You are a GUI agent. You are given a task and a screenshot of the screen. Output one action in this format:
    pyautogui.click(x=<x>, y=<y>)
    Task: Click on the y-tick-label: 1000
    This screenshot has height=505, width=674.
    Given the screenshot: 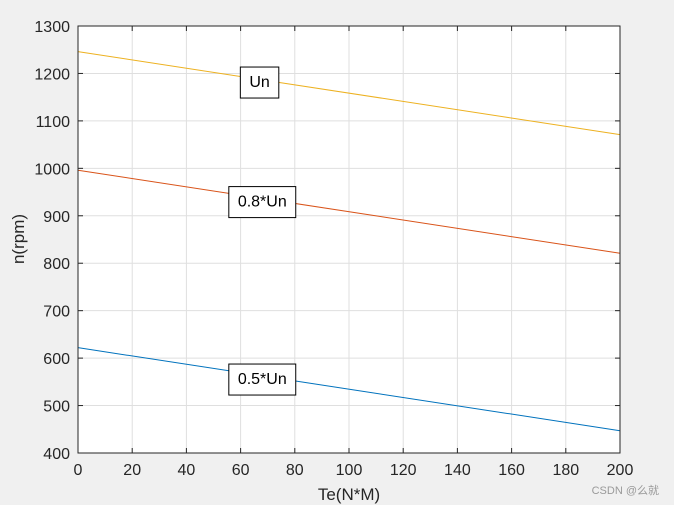 What is the action you would take?
    pyautogui.click(x=52, y=169)
    